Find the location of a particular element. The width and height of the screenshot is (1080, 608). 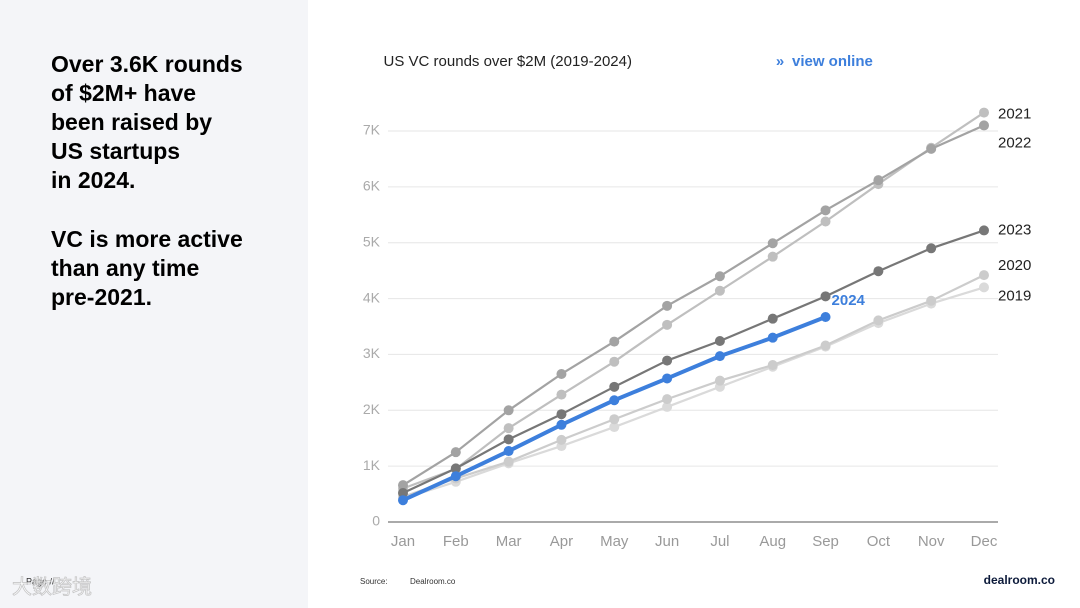

y-tick-label: 5K is located at coordinates (372, 241).